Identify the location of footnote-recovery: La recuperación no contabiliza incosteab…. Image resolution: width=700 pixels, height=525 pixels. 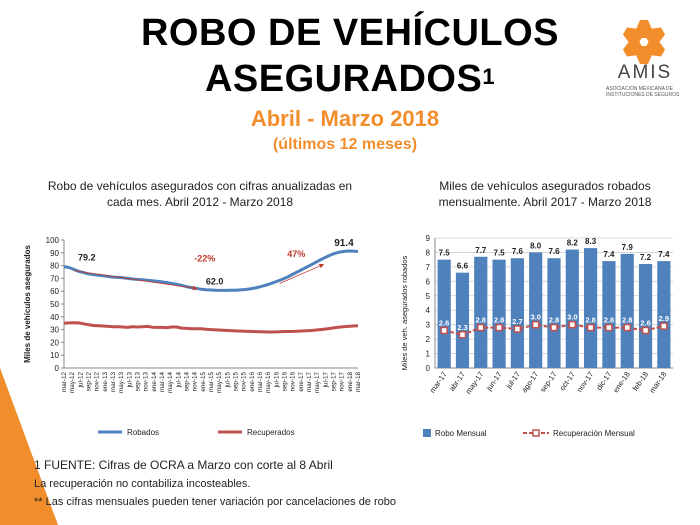
(142, 484).